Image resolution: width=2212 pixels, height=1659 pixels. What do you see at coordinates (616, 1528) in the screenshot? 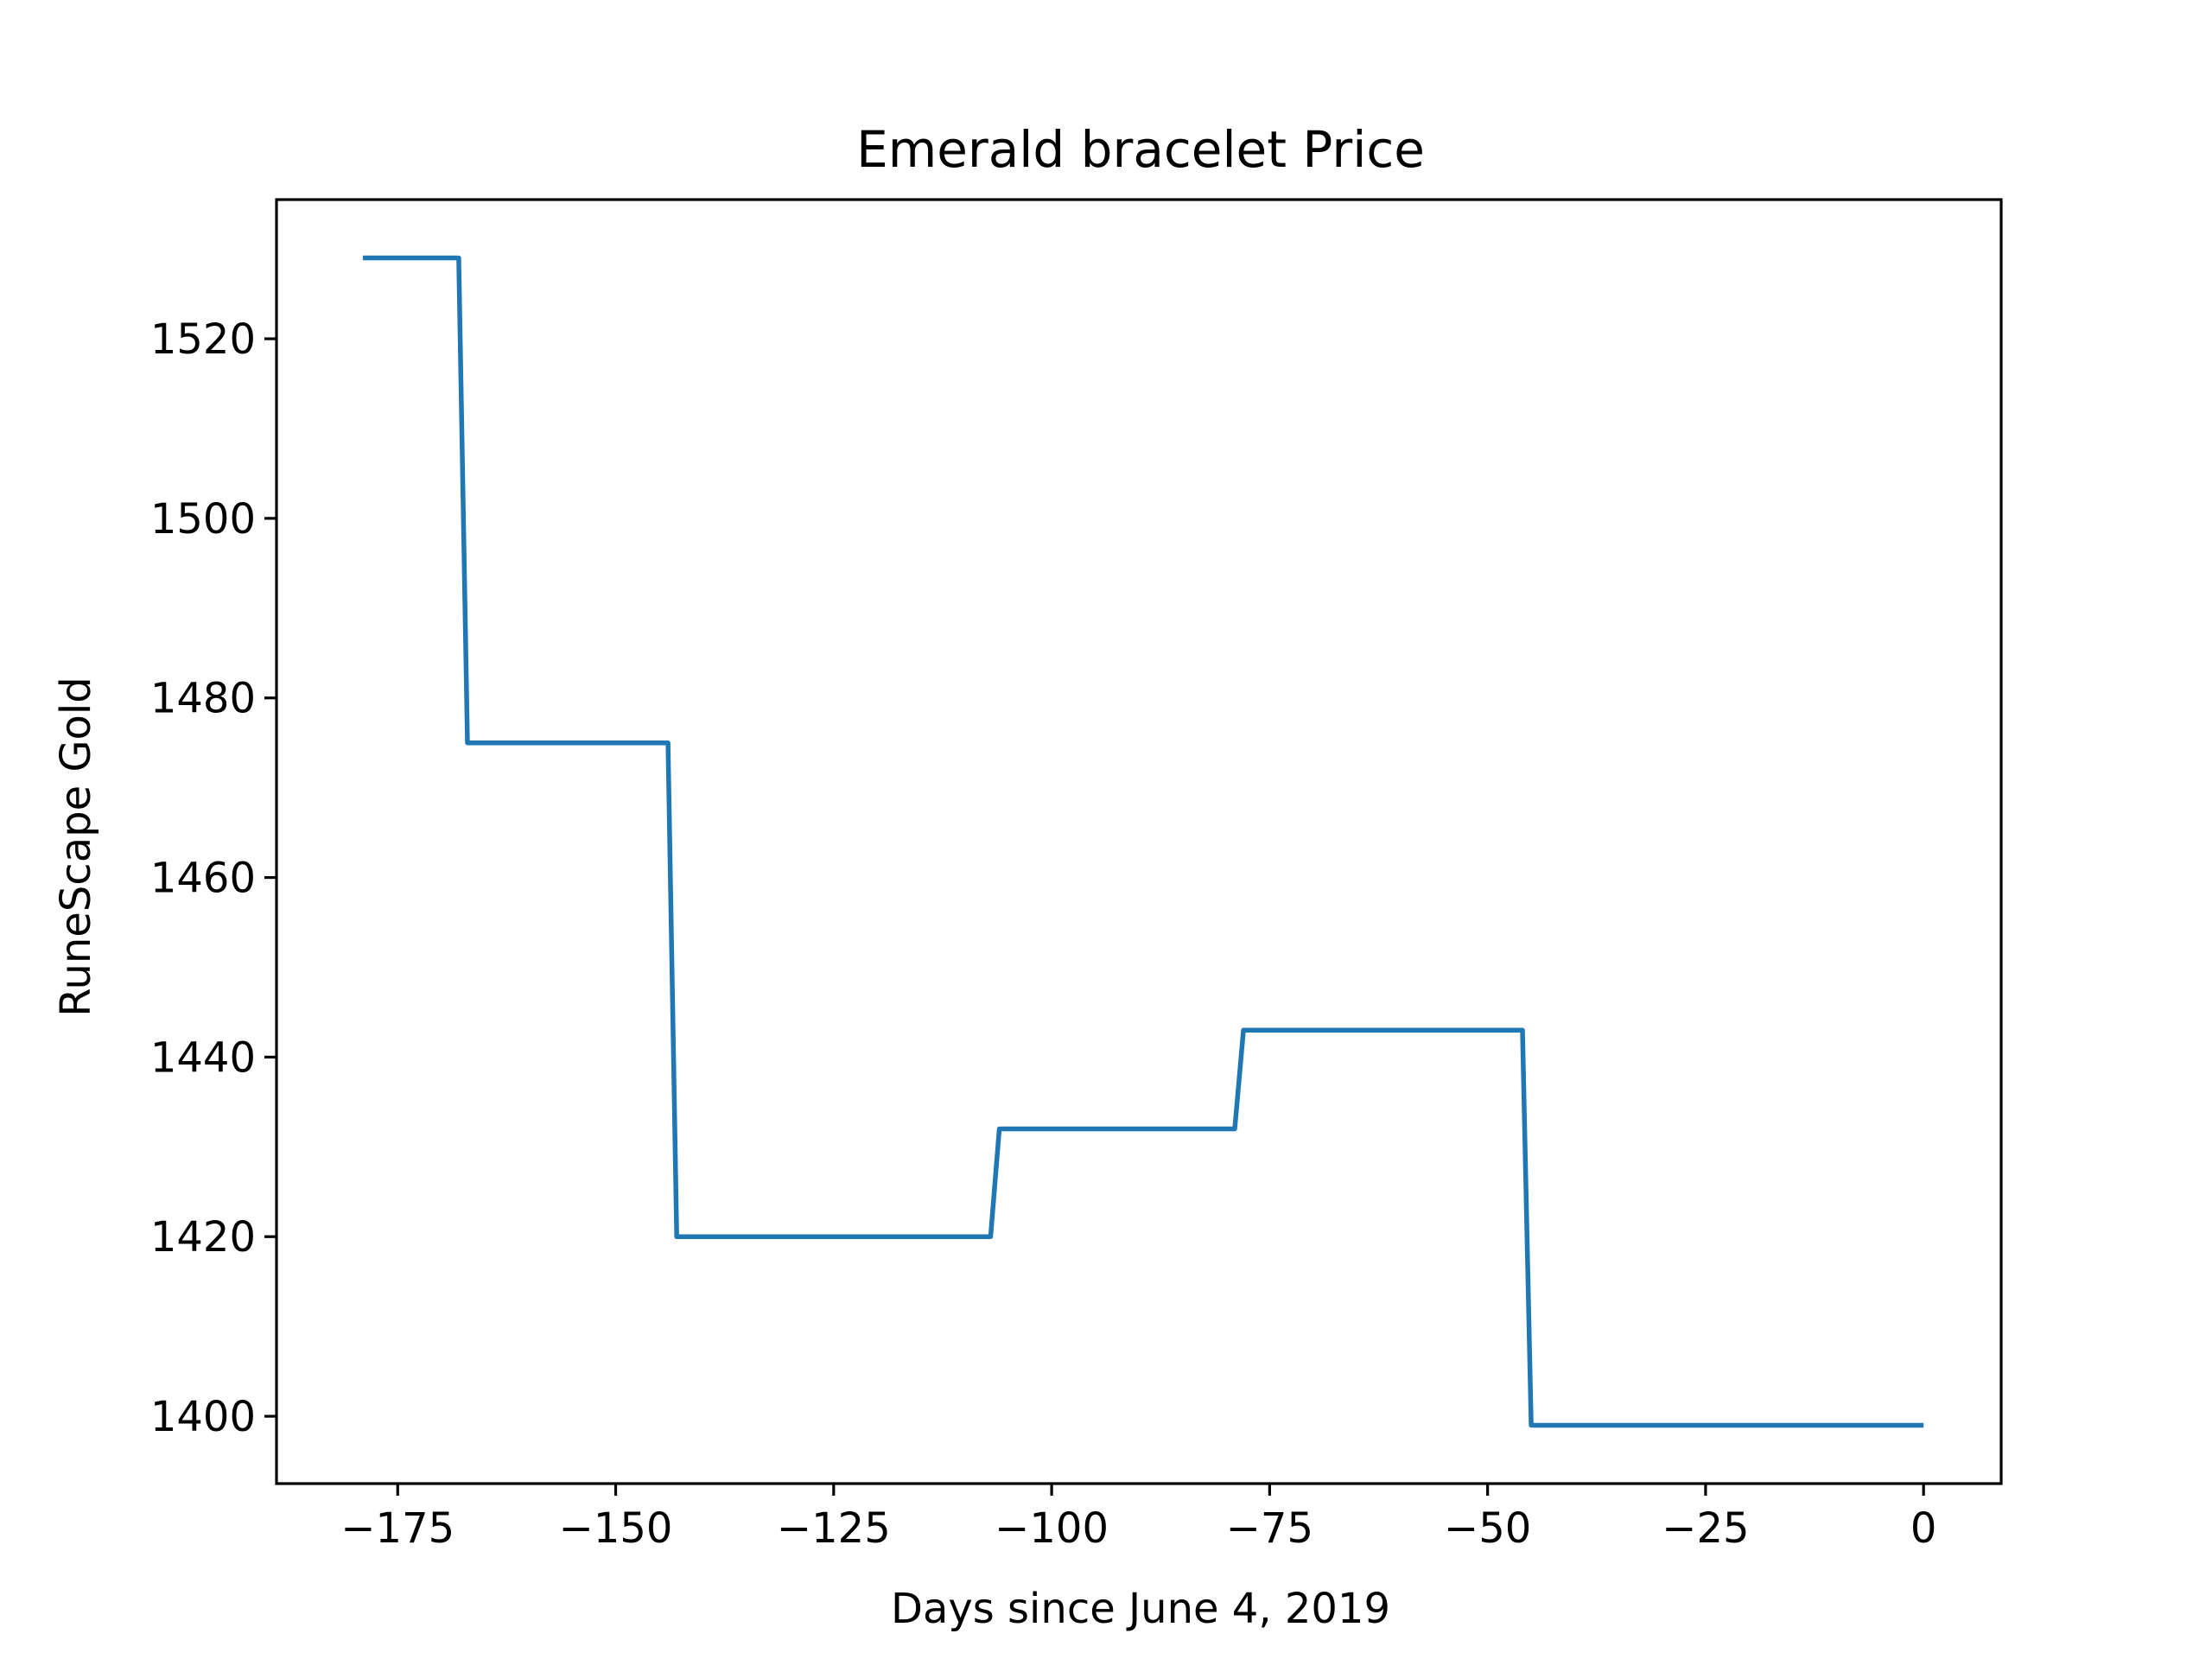
I see `x-tick-label: −150` at bounding box center [616, 1528].